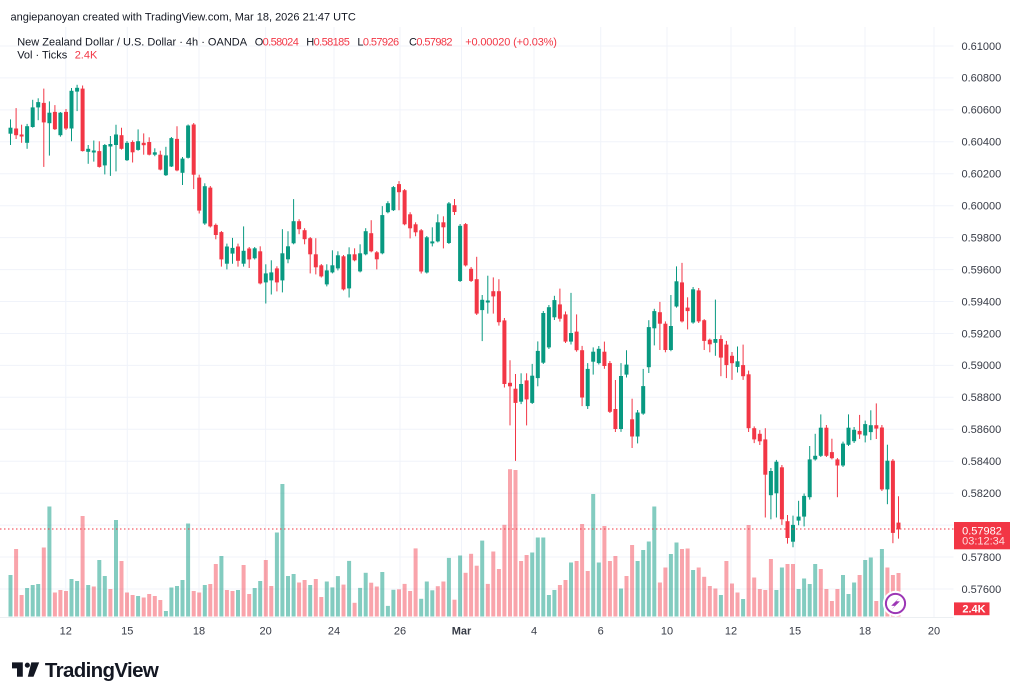  I want to click on svg-text: 0.60400, so click(982, 143).